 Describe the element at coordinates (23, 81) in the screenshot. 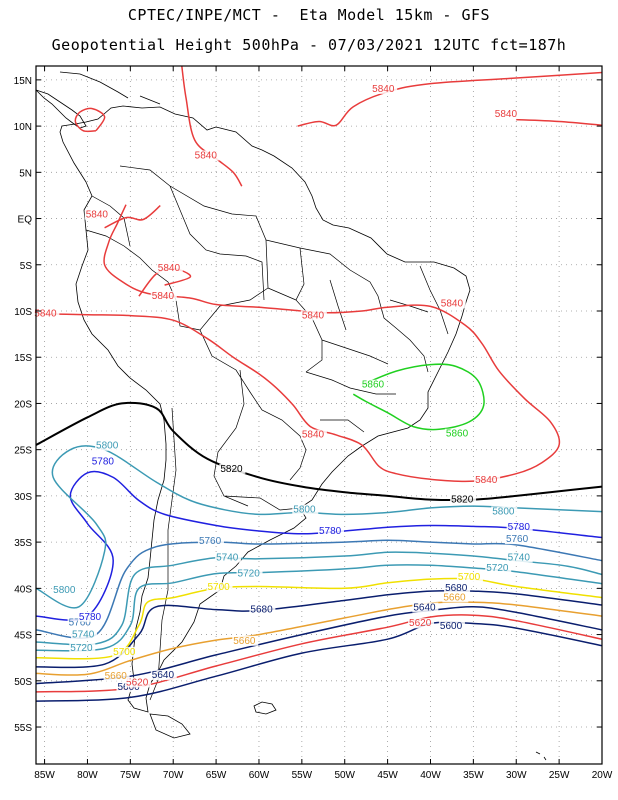

I see `lat-tick-label: 15N` at that location.